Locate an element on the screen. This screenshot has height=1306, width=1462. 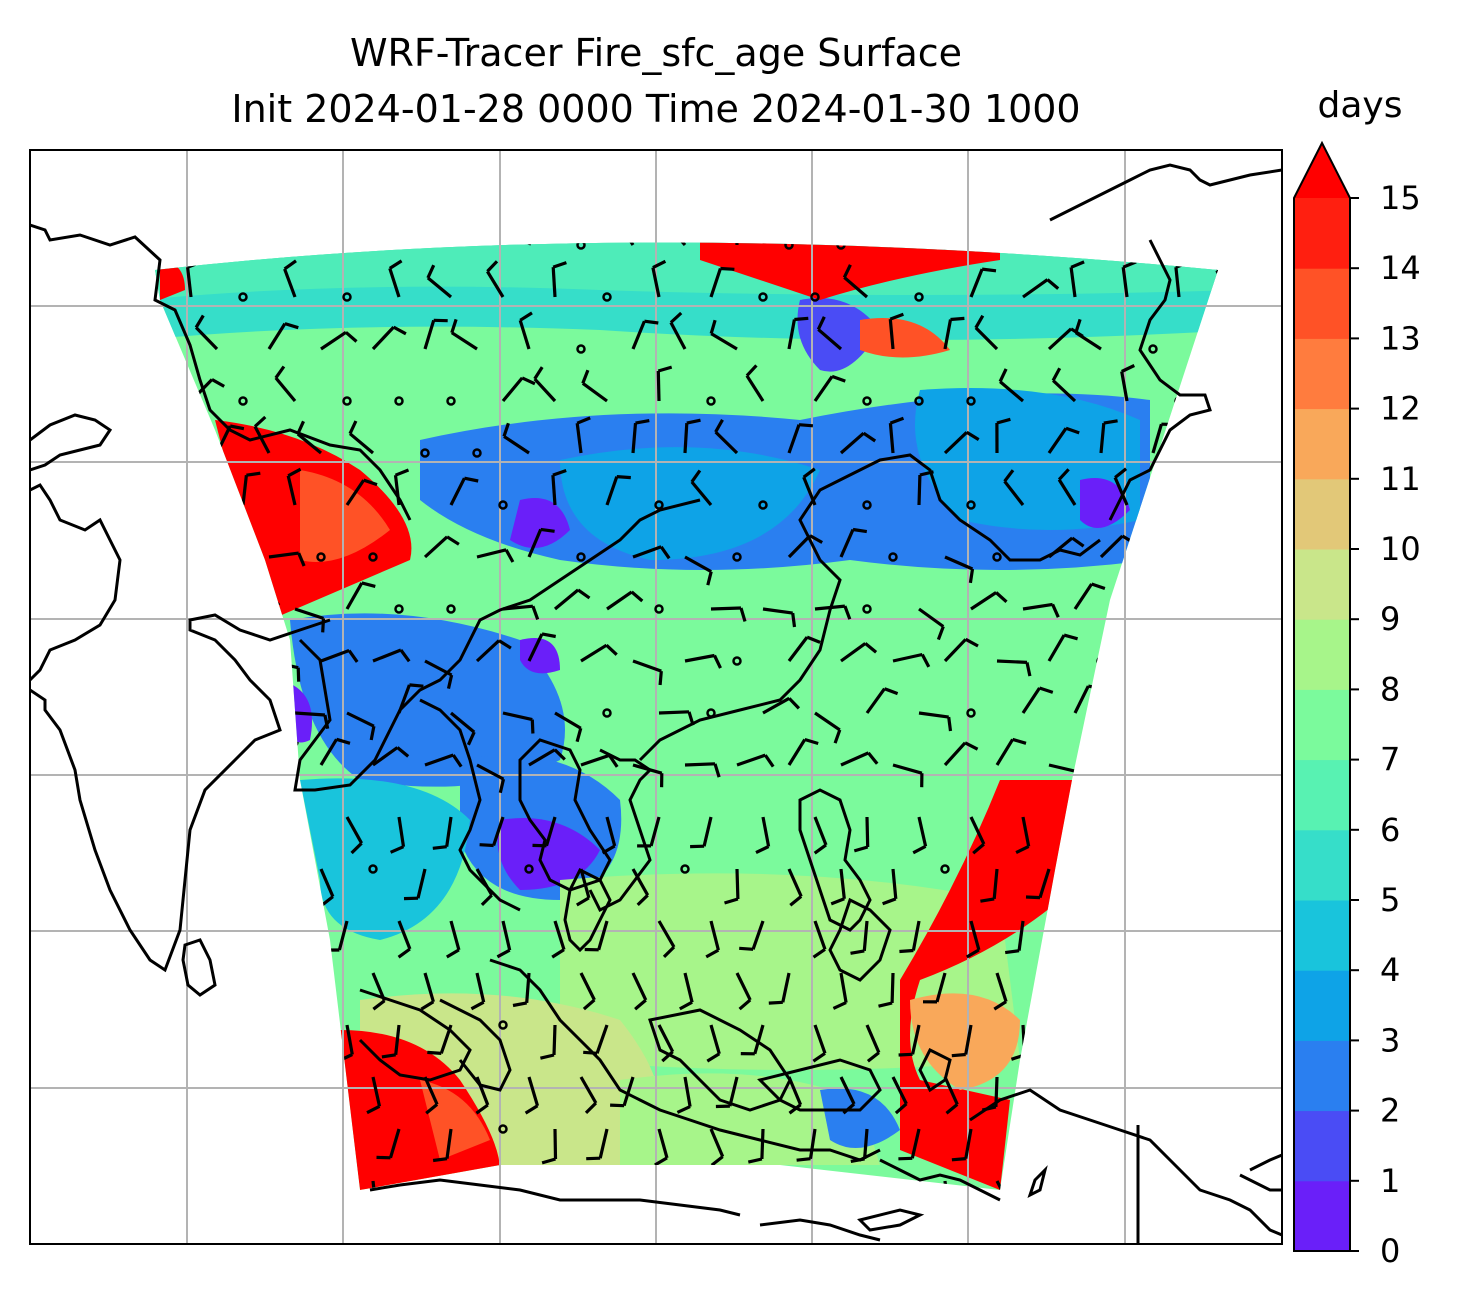
colorbar-outline is located at coordinates (1322, 696).